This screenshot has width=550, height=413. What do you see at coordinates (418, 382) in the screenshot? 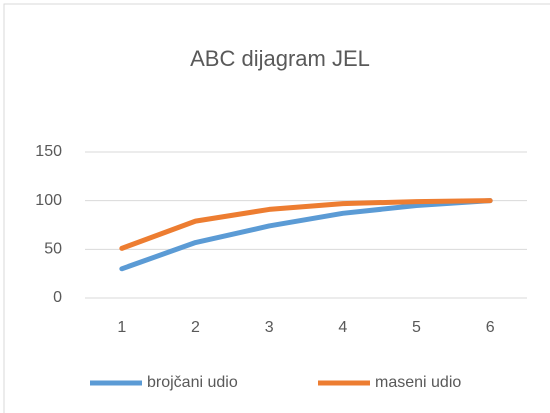
I see `legend-label: maseni udio` at bounding box center [418, 382].